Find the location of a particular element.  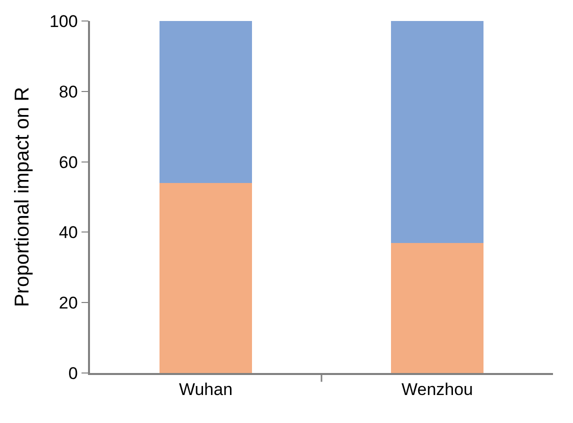

y-tick-label: 100 is located at coordinates (63, 21).